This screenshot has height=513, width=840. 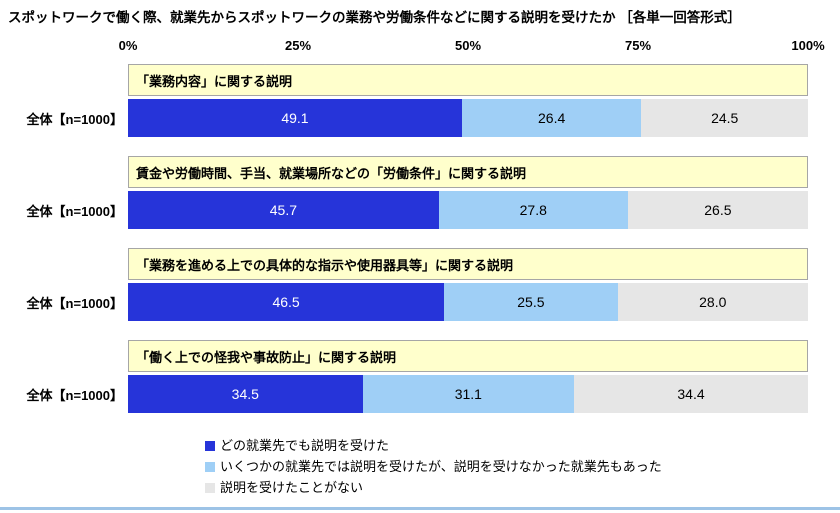 What do you see at coordinates (468, 80) in the screenshot?
I see `group-label-band: 「業務内容」に関する説明` at bounding box center [468, 80].